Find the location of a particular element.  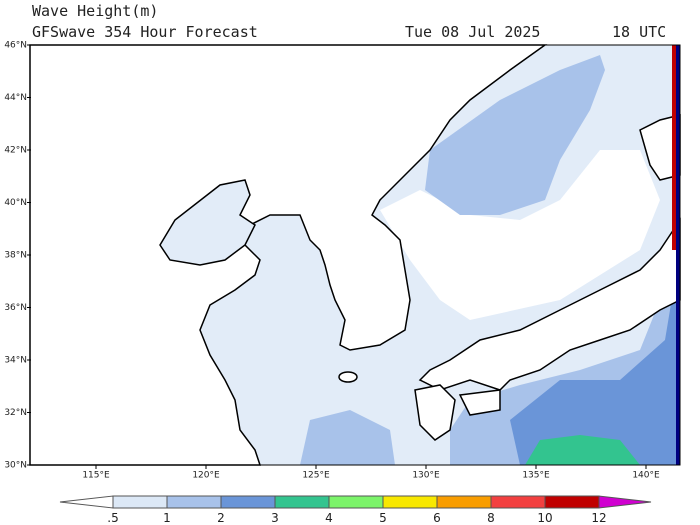

colorbar-label: 5 is located at coordinates (383, 518).